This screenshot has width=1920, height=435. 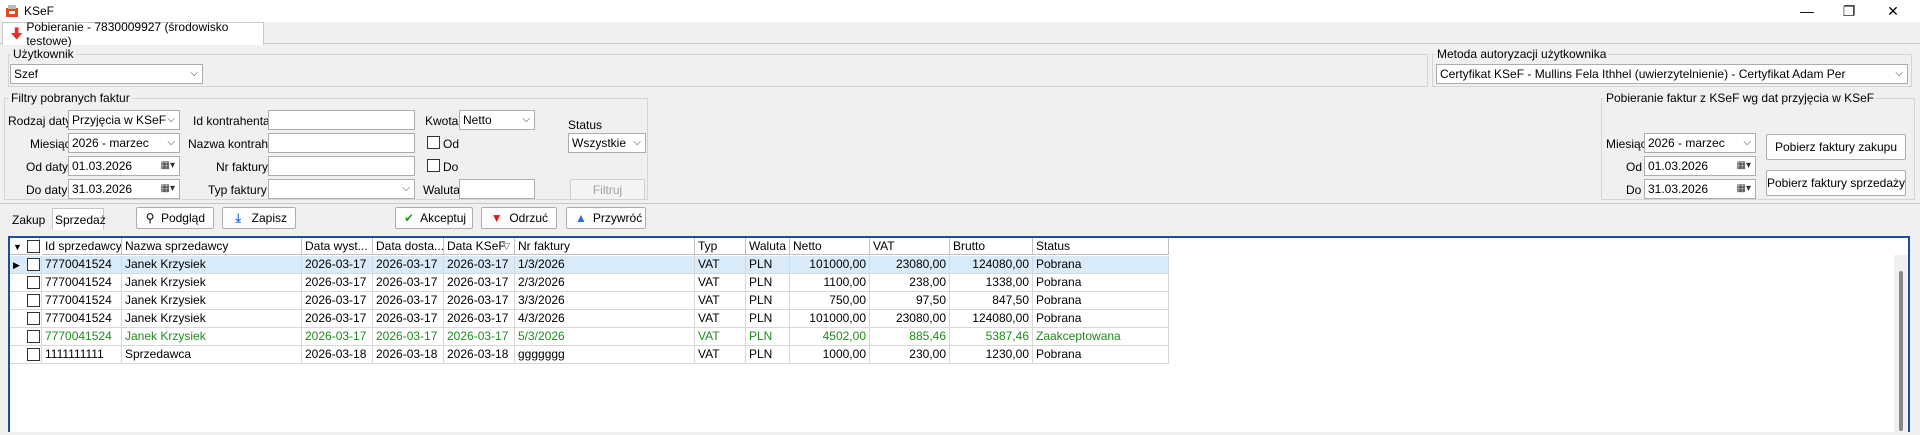 What do you see at coordinates (1700, 166) in the screenshot?
I see `fetch-from-picker: 01.03.2026 ▦▾` at bounding box center [1700, 166].